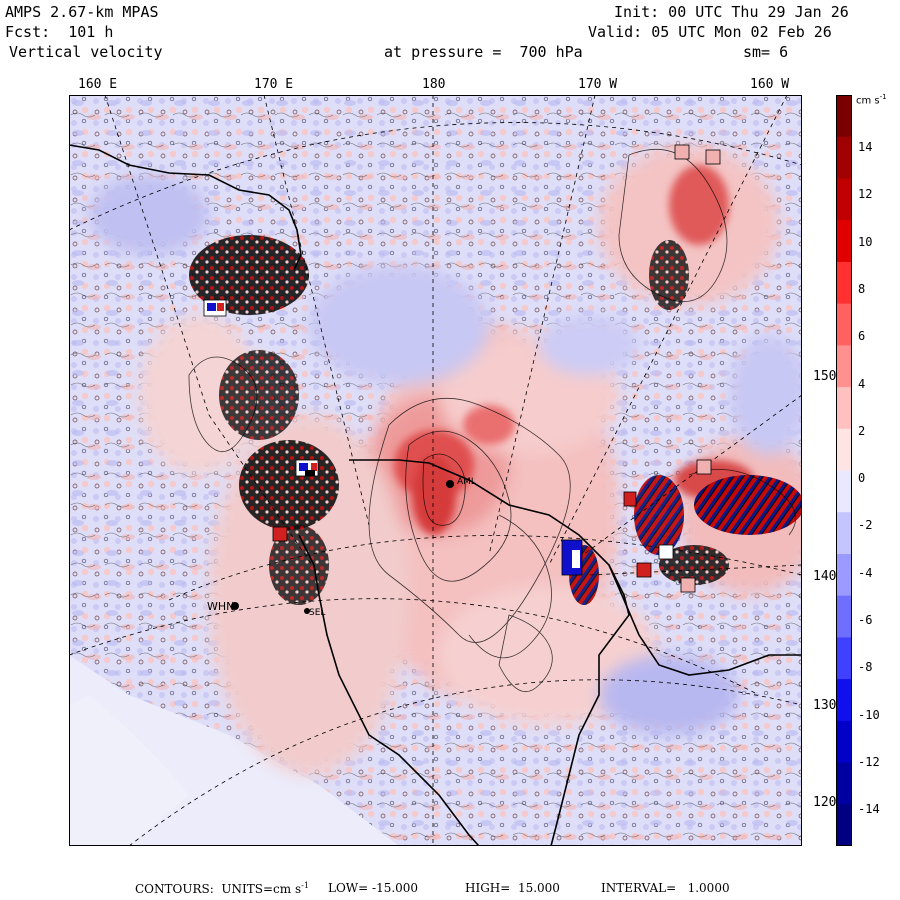 This screenshot has width=900, height=900. What do you see at coordinates (373, 888) in the screenshot?
I see `footer-low: LOW= -15.000` at bounding box center [373, 888].